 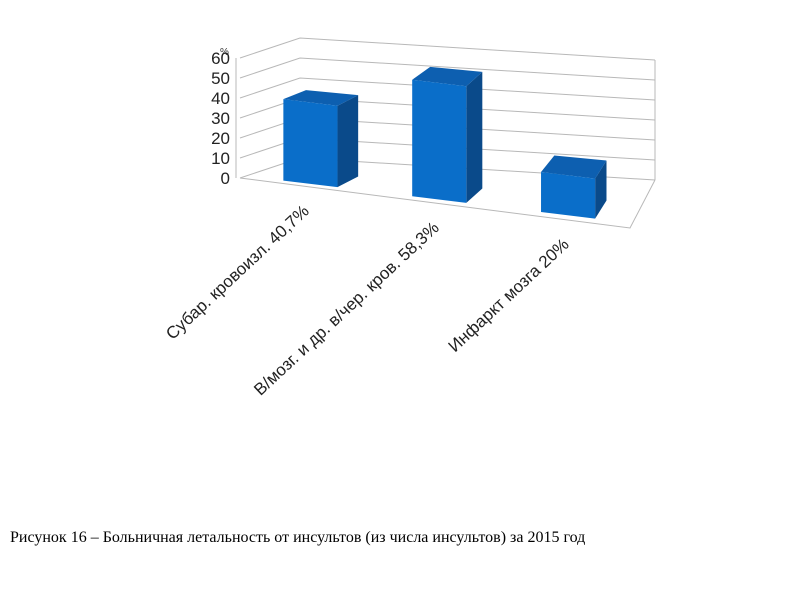 What do you see at coordinates (220, 98) in the screenshot?
I see `y-tick-label: 40` at bounding box center [220, 98].